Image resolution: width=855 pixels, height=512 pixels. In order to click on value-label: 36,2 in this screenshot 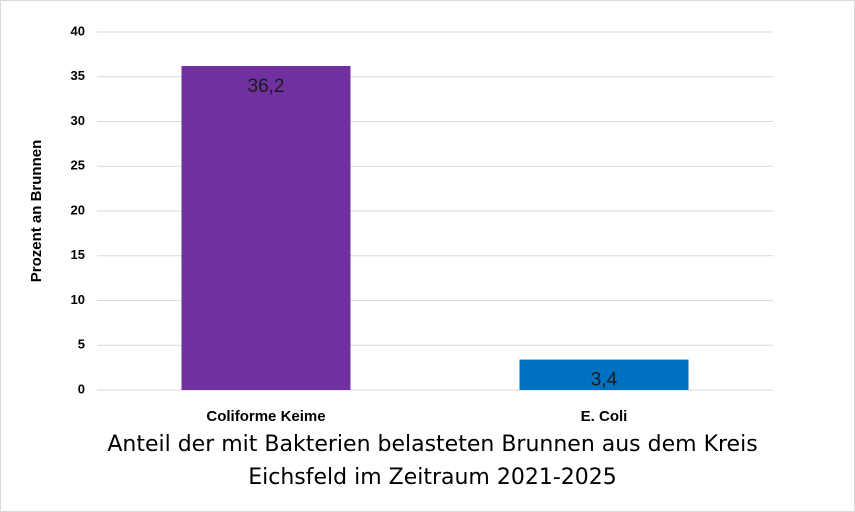, I will do `click(266, 86)`.